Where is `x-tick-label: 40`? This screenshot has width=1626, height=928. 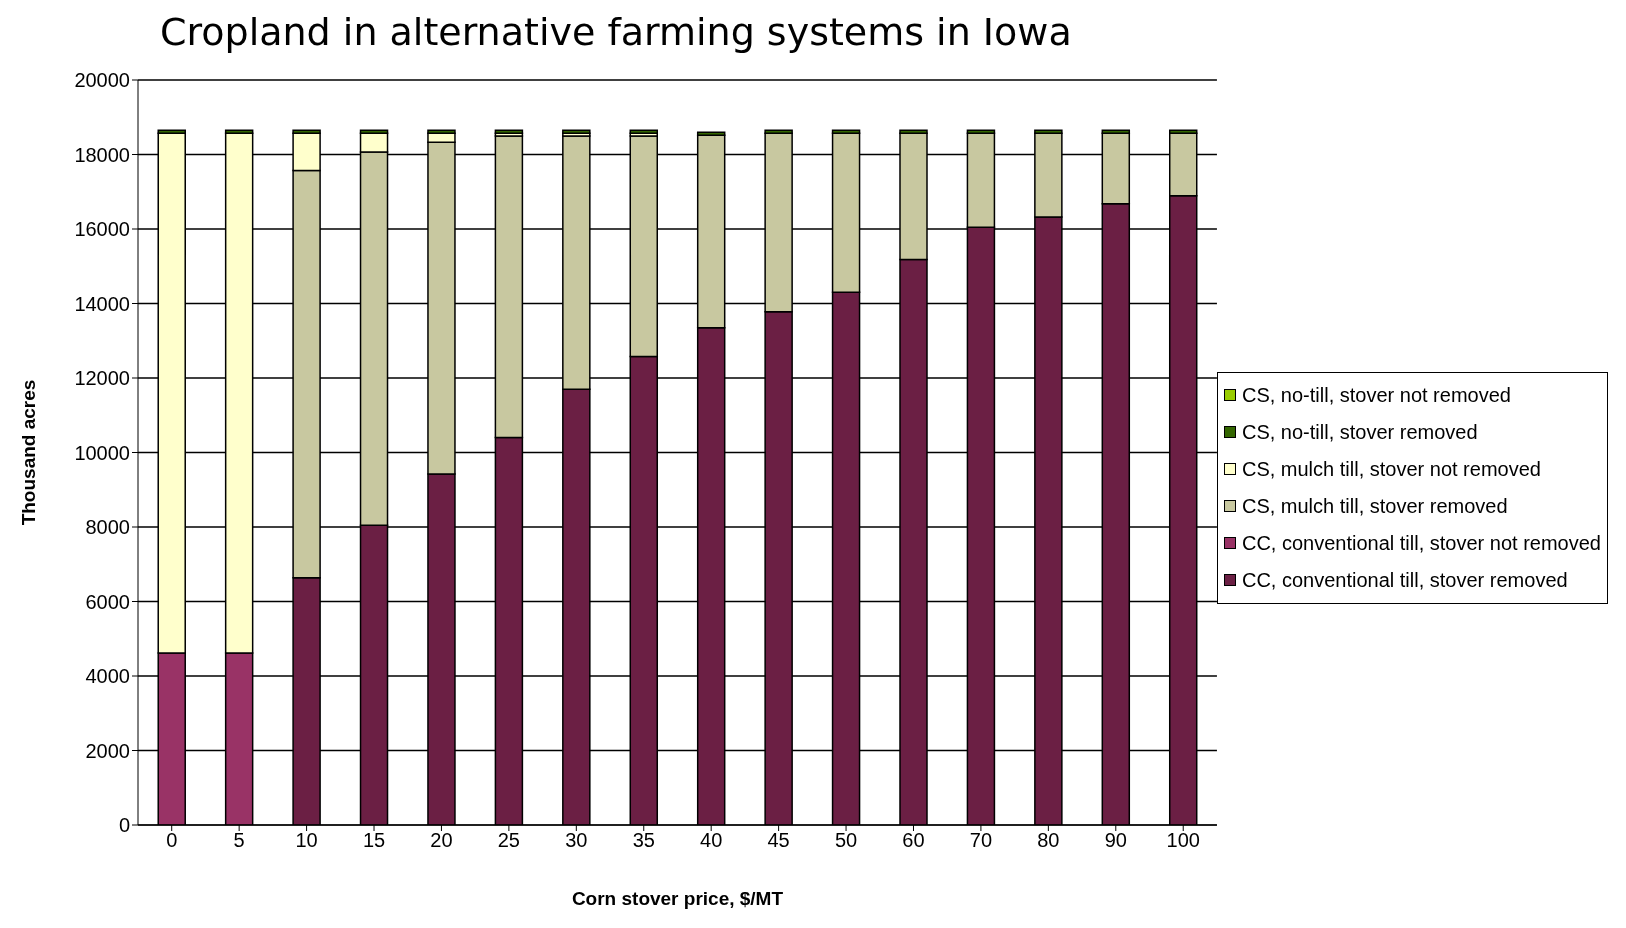 x-tick-label: 40 is located at coordinates (711, 840).